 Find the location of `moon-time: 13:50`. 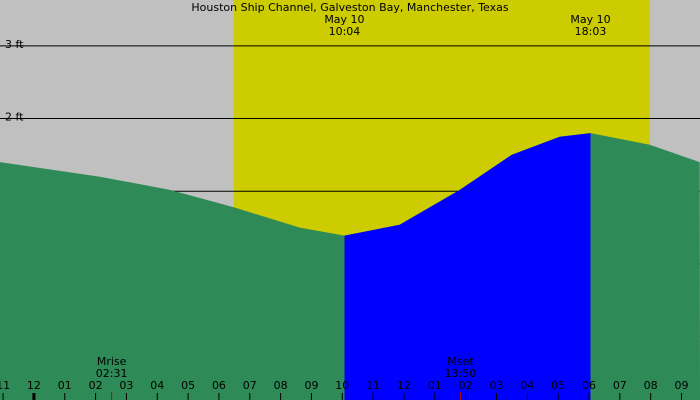

moon-time: 13:50 is located at coordinates (461, 373).